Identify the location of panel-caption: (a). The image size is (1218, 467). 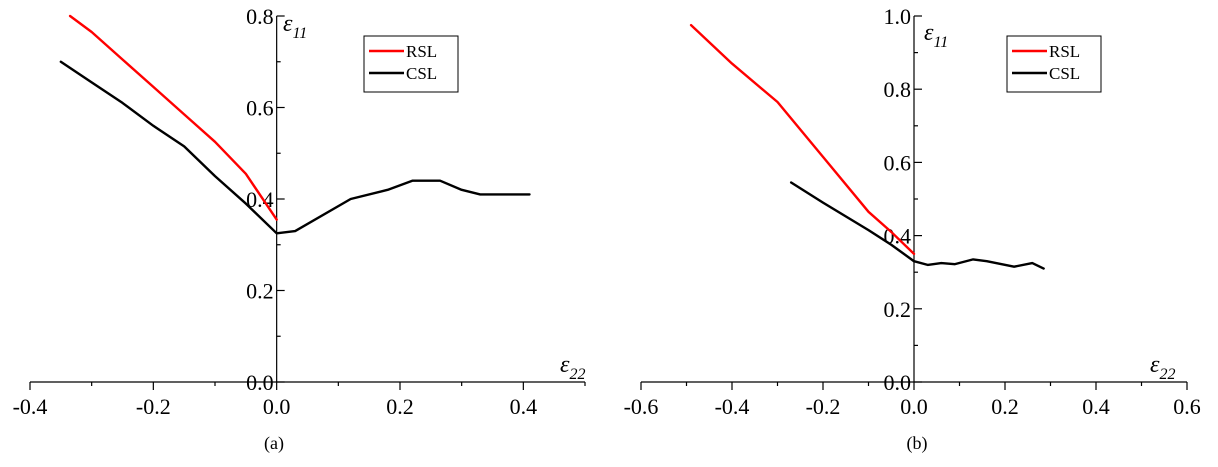
(274, 443).